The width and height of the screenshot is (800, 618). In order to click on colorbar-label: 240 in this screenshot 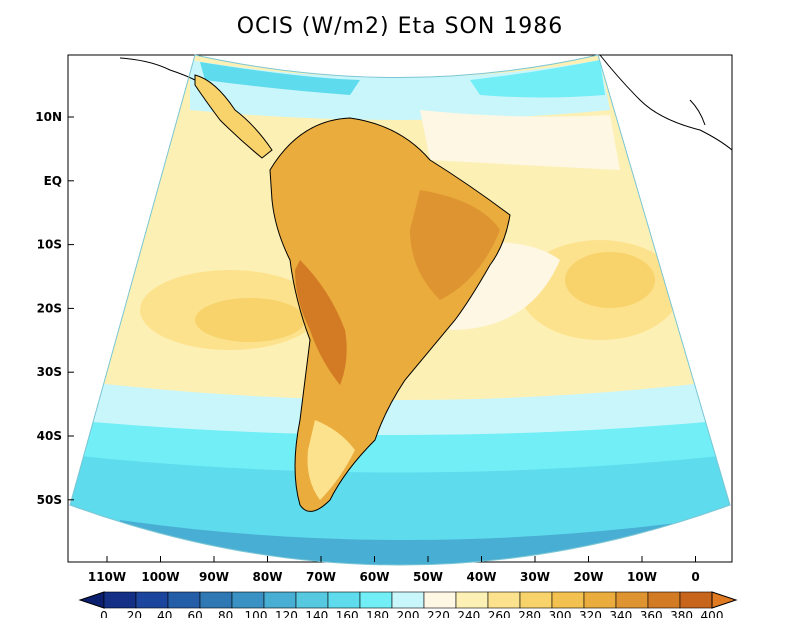, I will do `click(468, 613)`.